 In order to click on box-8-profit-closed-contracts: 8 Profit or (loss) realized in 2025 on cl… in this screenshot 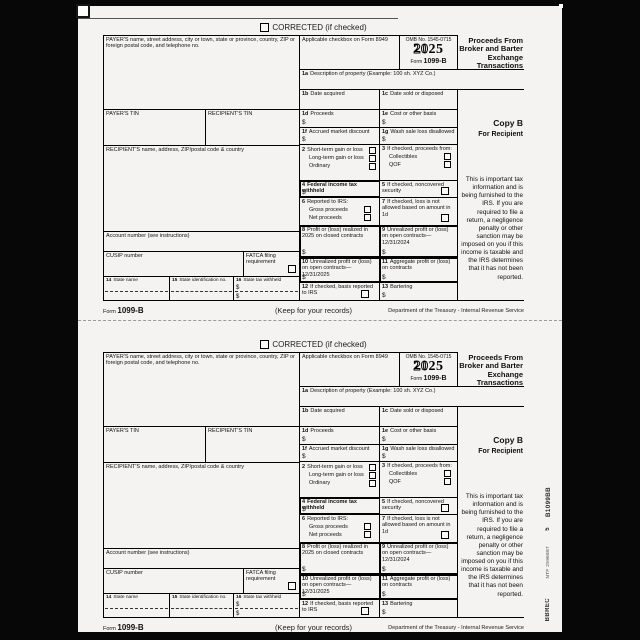, I will do `click(340, 558)`.